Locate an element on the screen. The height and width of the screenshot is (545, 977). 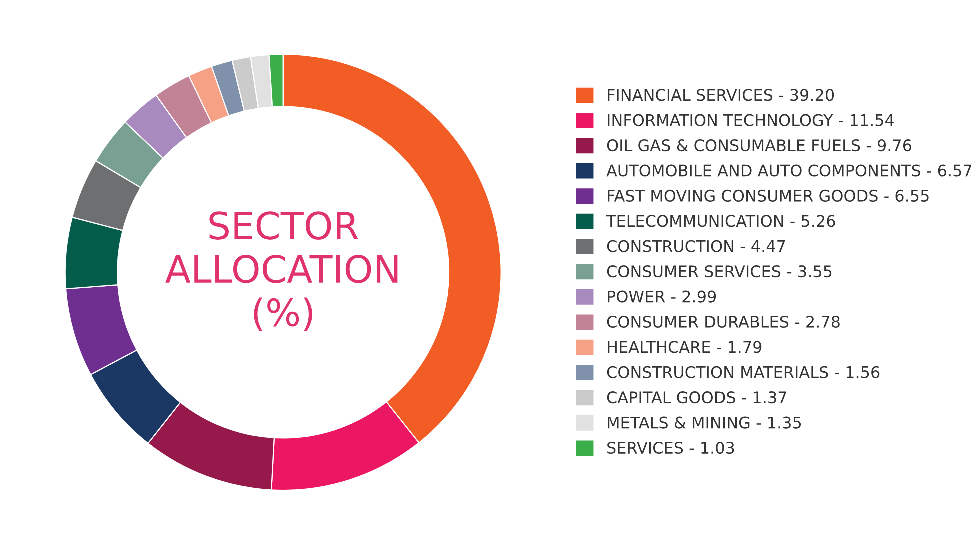
legend-label: TELECOMMUNICATION - 5.26 is located at coordinates (721, 221).